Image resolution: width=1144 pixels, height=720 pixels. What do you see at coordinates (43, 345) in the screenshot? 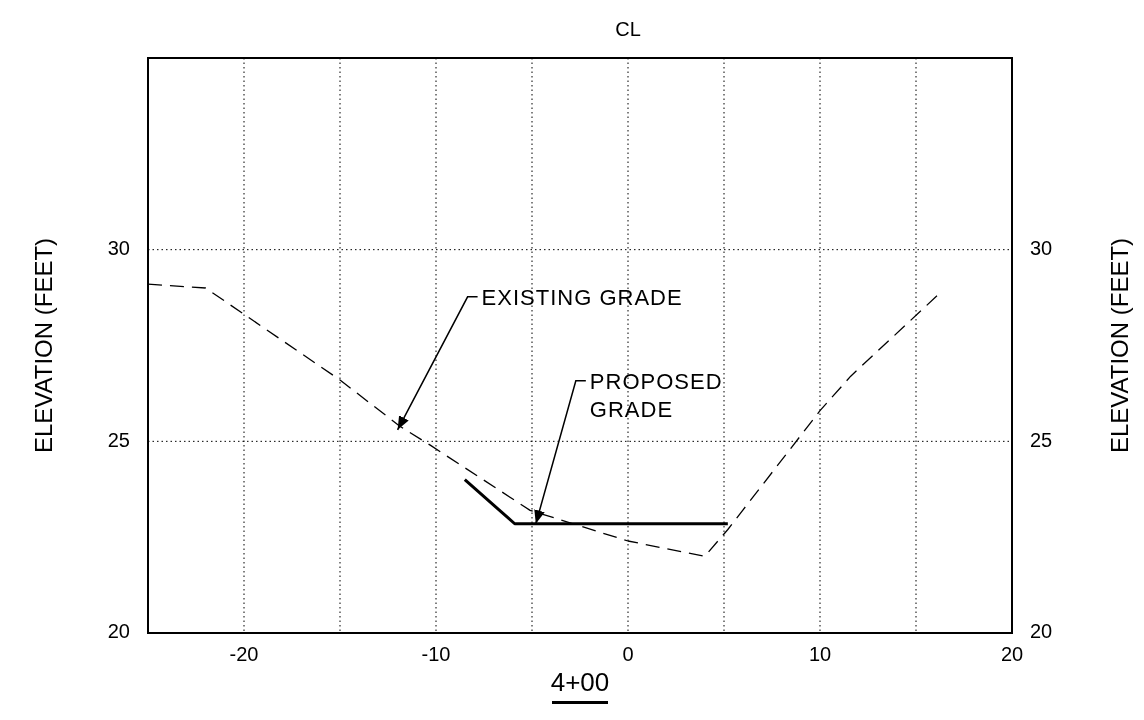
I see `y-axis-title: ELEVATION (FEET)` at bounding box center [43, 345].